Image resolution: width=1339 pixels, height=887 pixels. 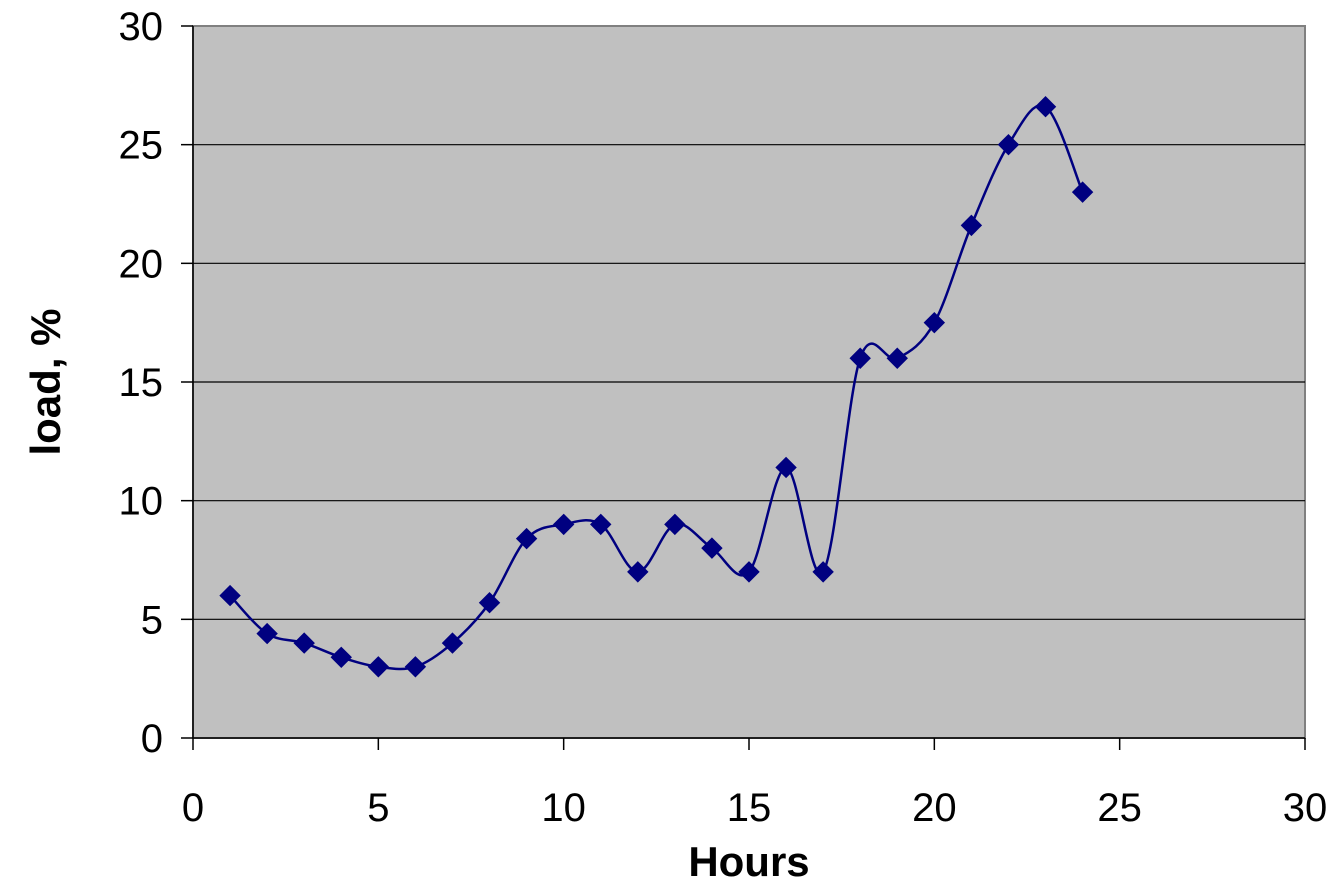 What do you see at coordinates (749, 808) in the screenshot?
I see `x-tick-label: 15` at bounding box center [749, 808].